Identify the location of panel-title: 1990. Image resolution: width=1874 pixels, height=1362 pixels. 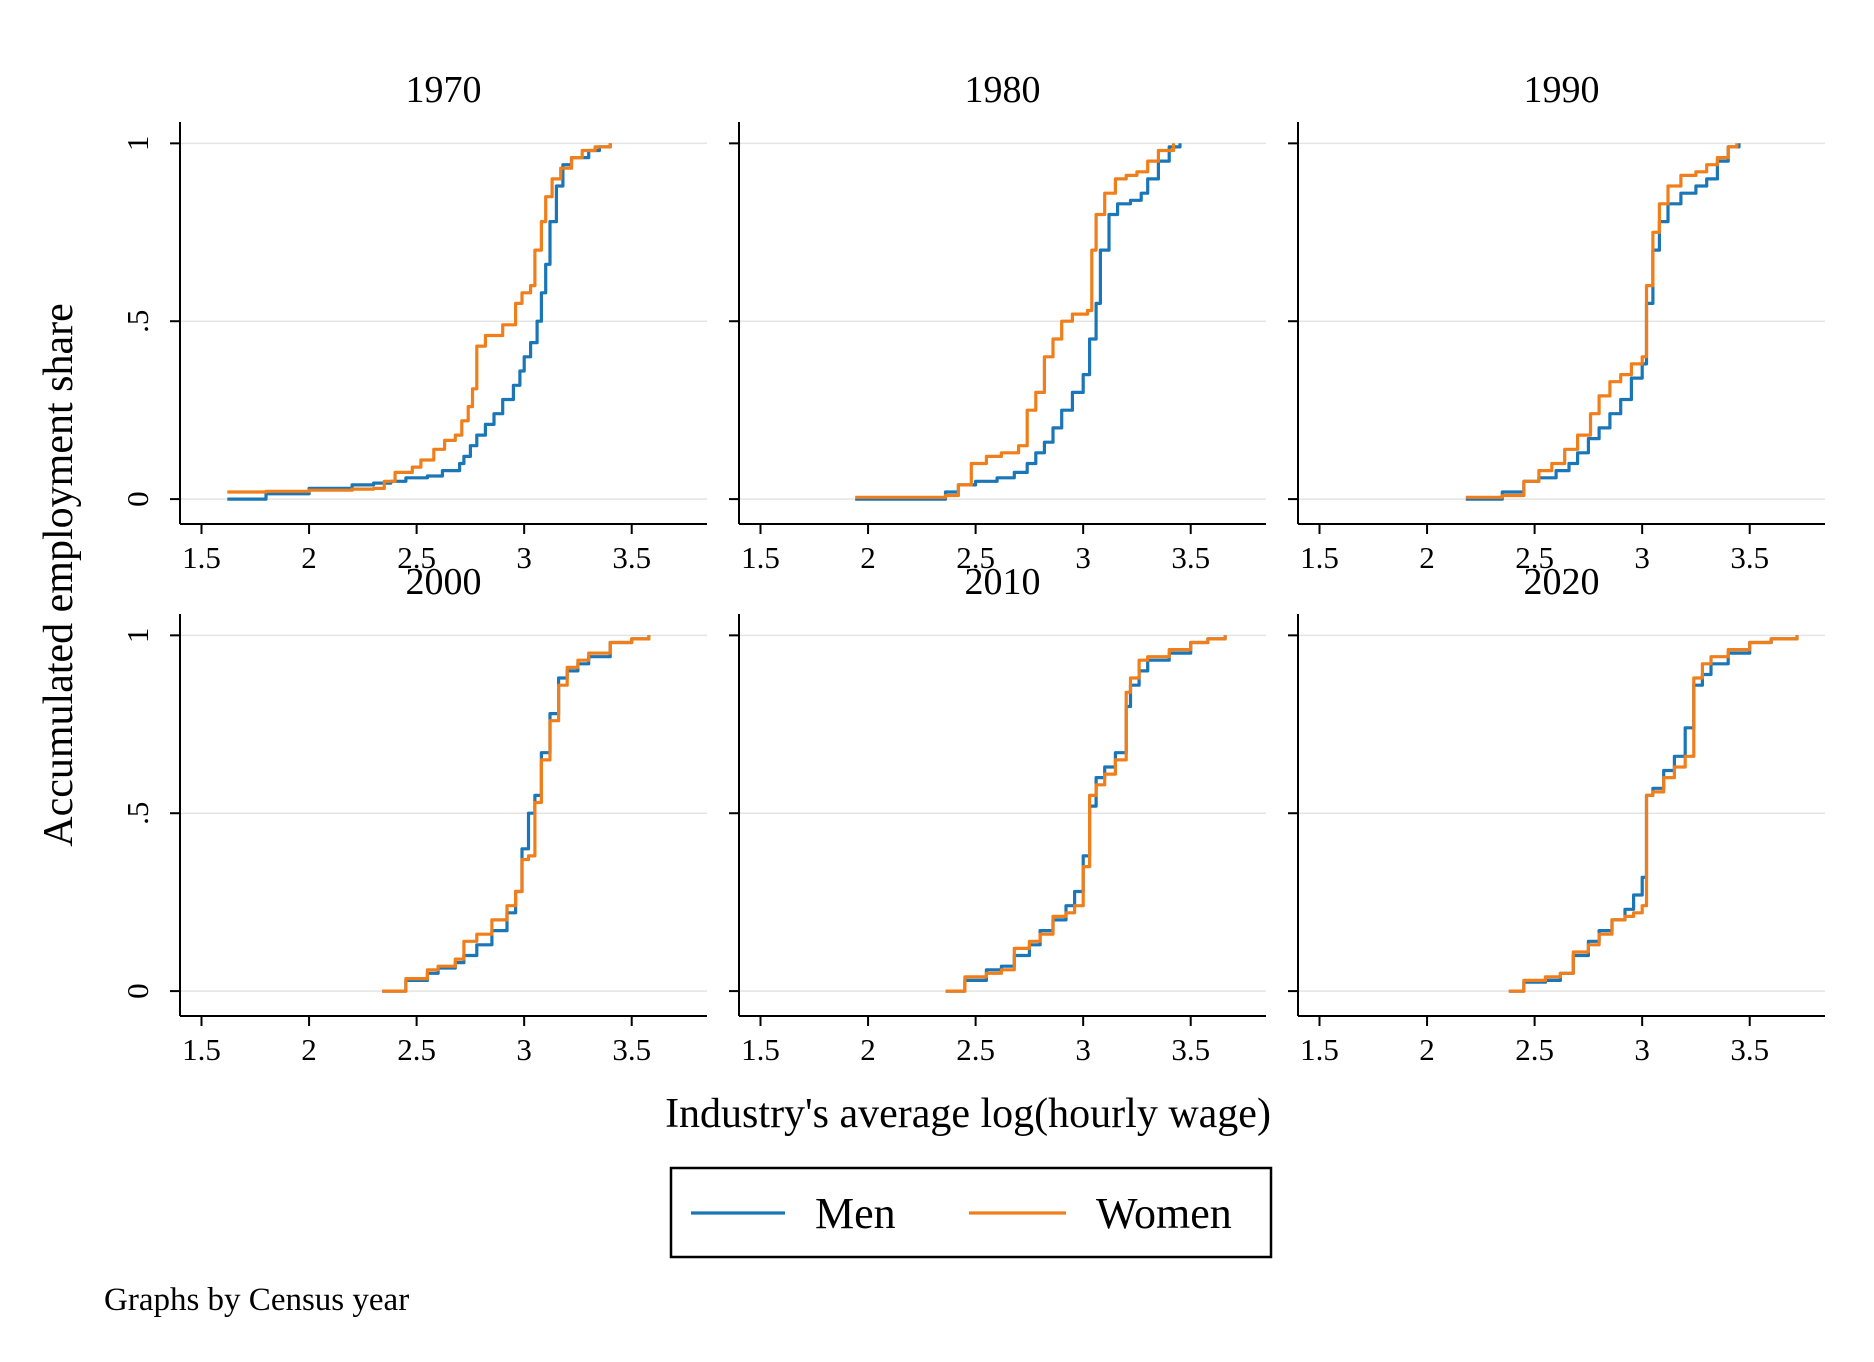
(1562, 90).